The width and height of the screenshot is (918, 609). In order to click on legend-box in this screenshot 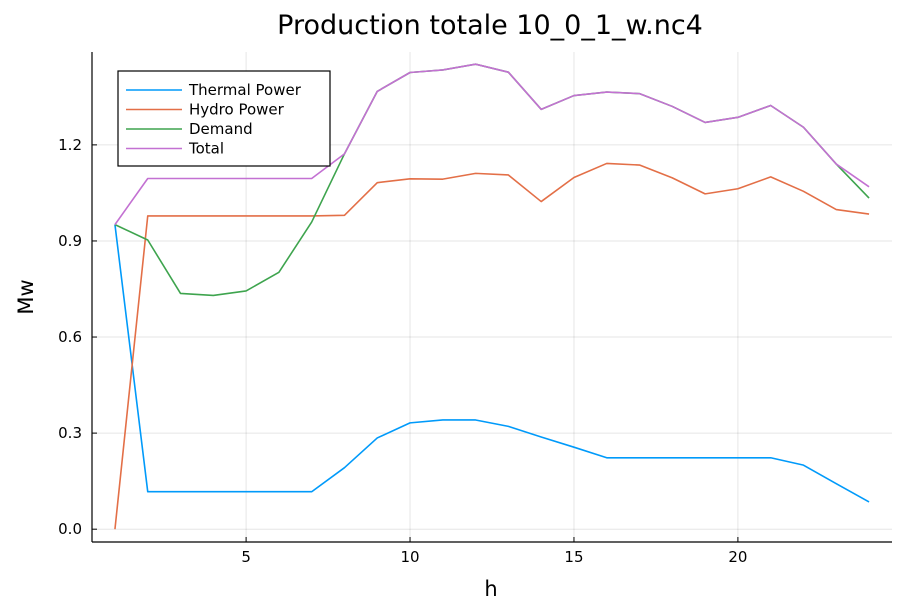, I will do `click(224, 118)`.